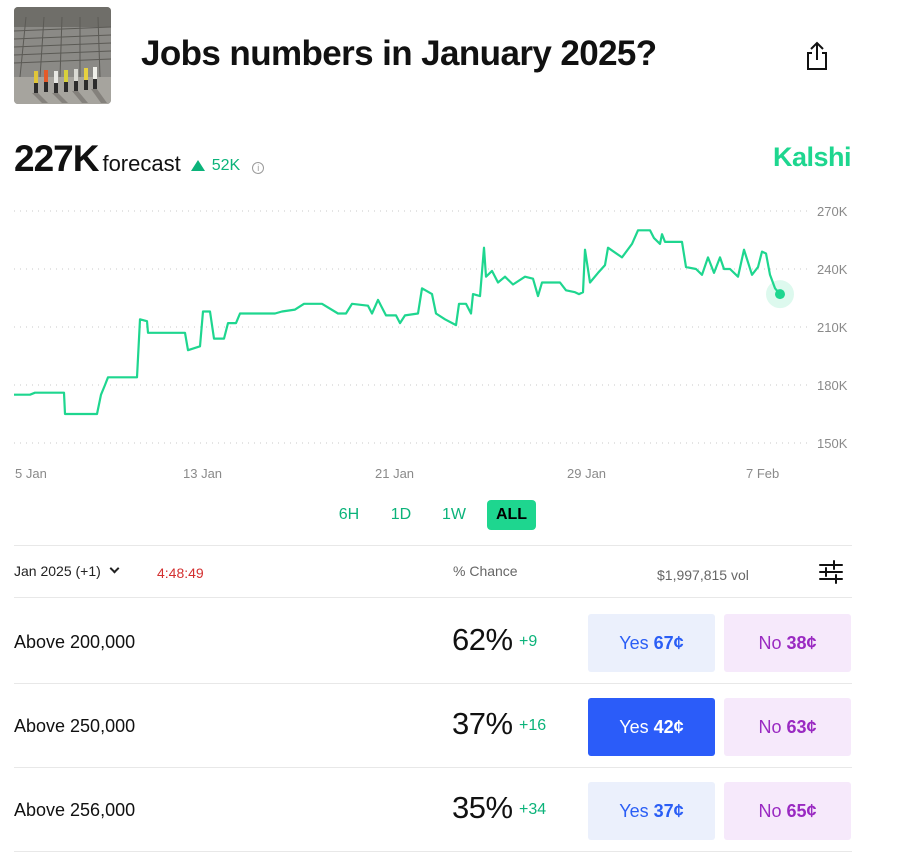 Image resolution: width=897 pixels, height=852 pixels. What do you see at coordinates (448, 641) in the screenshot?
I see `market-row: Above 200,000 62% +9 Yes 67¢ No 38¢` at bounding box center [448, 641].